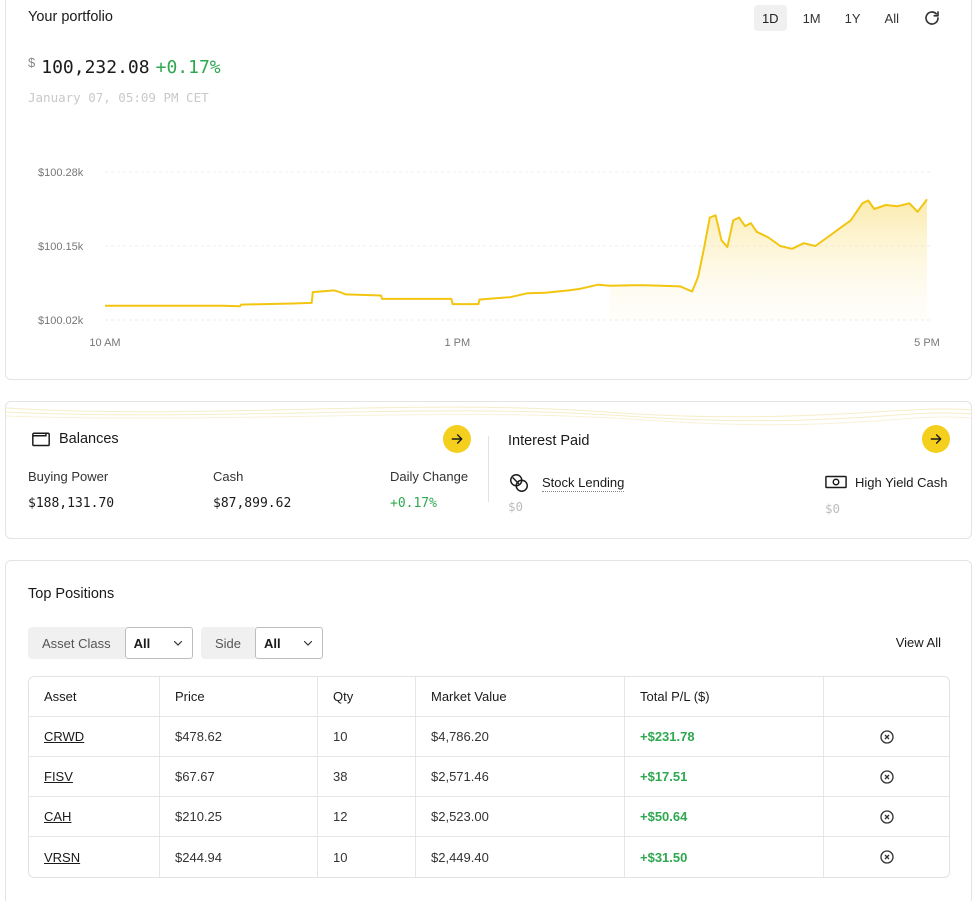 The height and width of the screenshot is (901, 980). What do you see at coordinates (583, 483) in the screenshot?
I see `stock-lending-label: Stock Lending` at bounding box center [583, 483].